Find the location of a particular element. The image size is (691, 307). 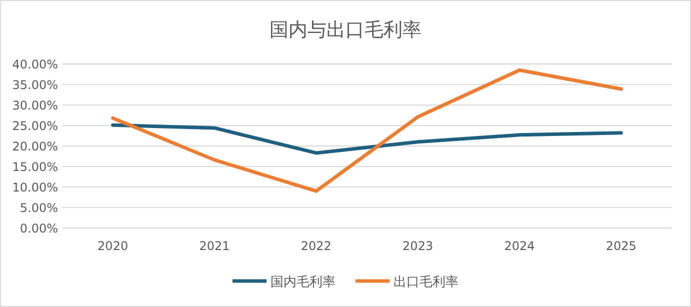

chart-title: 国内与出口毛利率 is located at coordinates (346, 30).